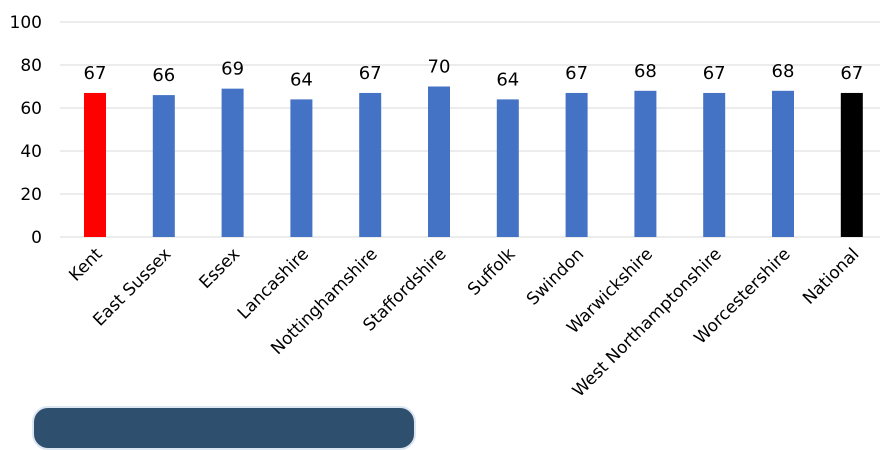 This screenshot has height=450, width=880. Describe the element at coordinates (163, 75) in the screenshot. I see `data-label: 66` at that location.